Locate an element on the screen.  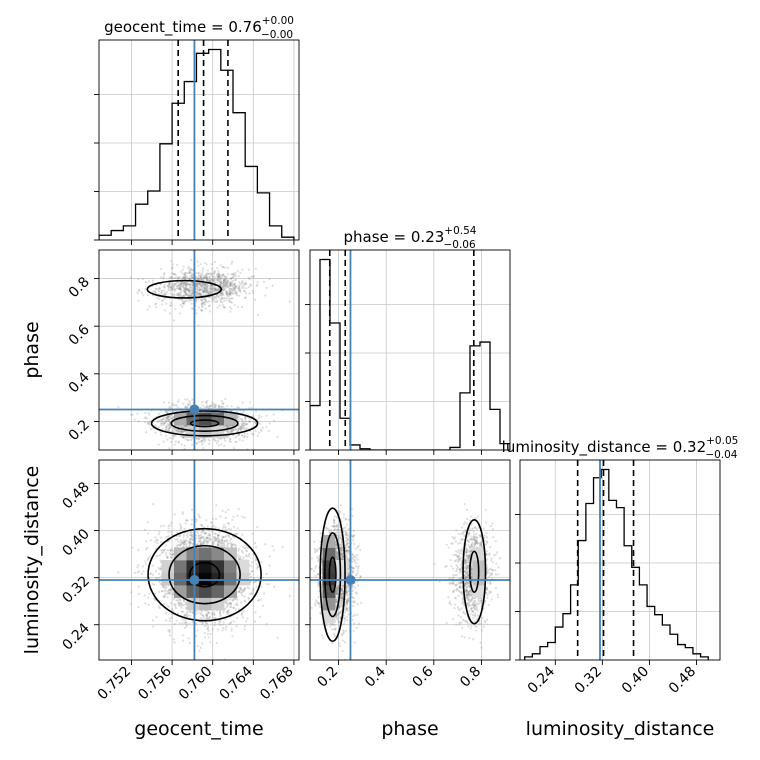
hist-phase-frame is located at coordinates (410, 350).